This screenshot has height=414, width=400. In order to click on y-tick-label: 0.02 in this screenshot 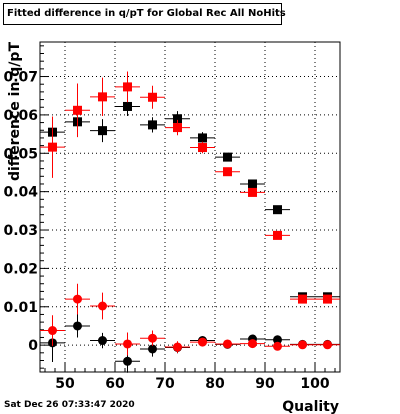, I will do `click(20, 269)`.